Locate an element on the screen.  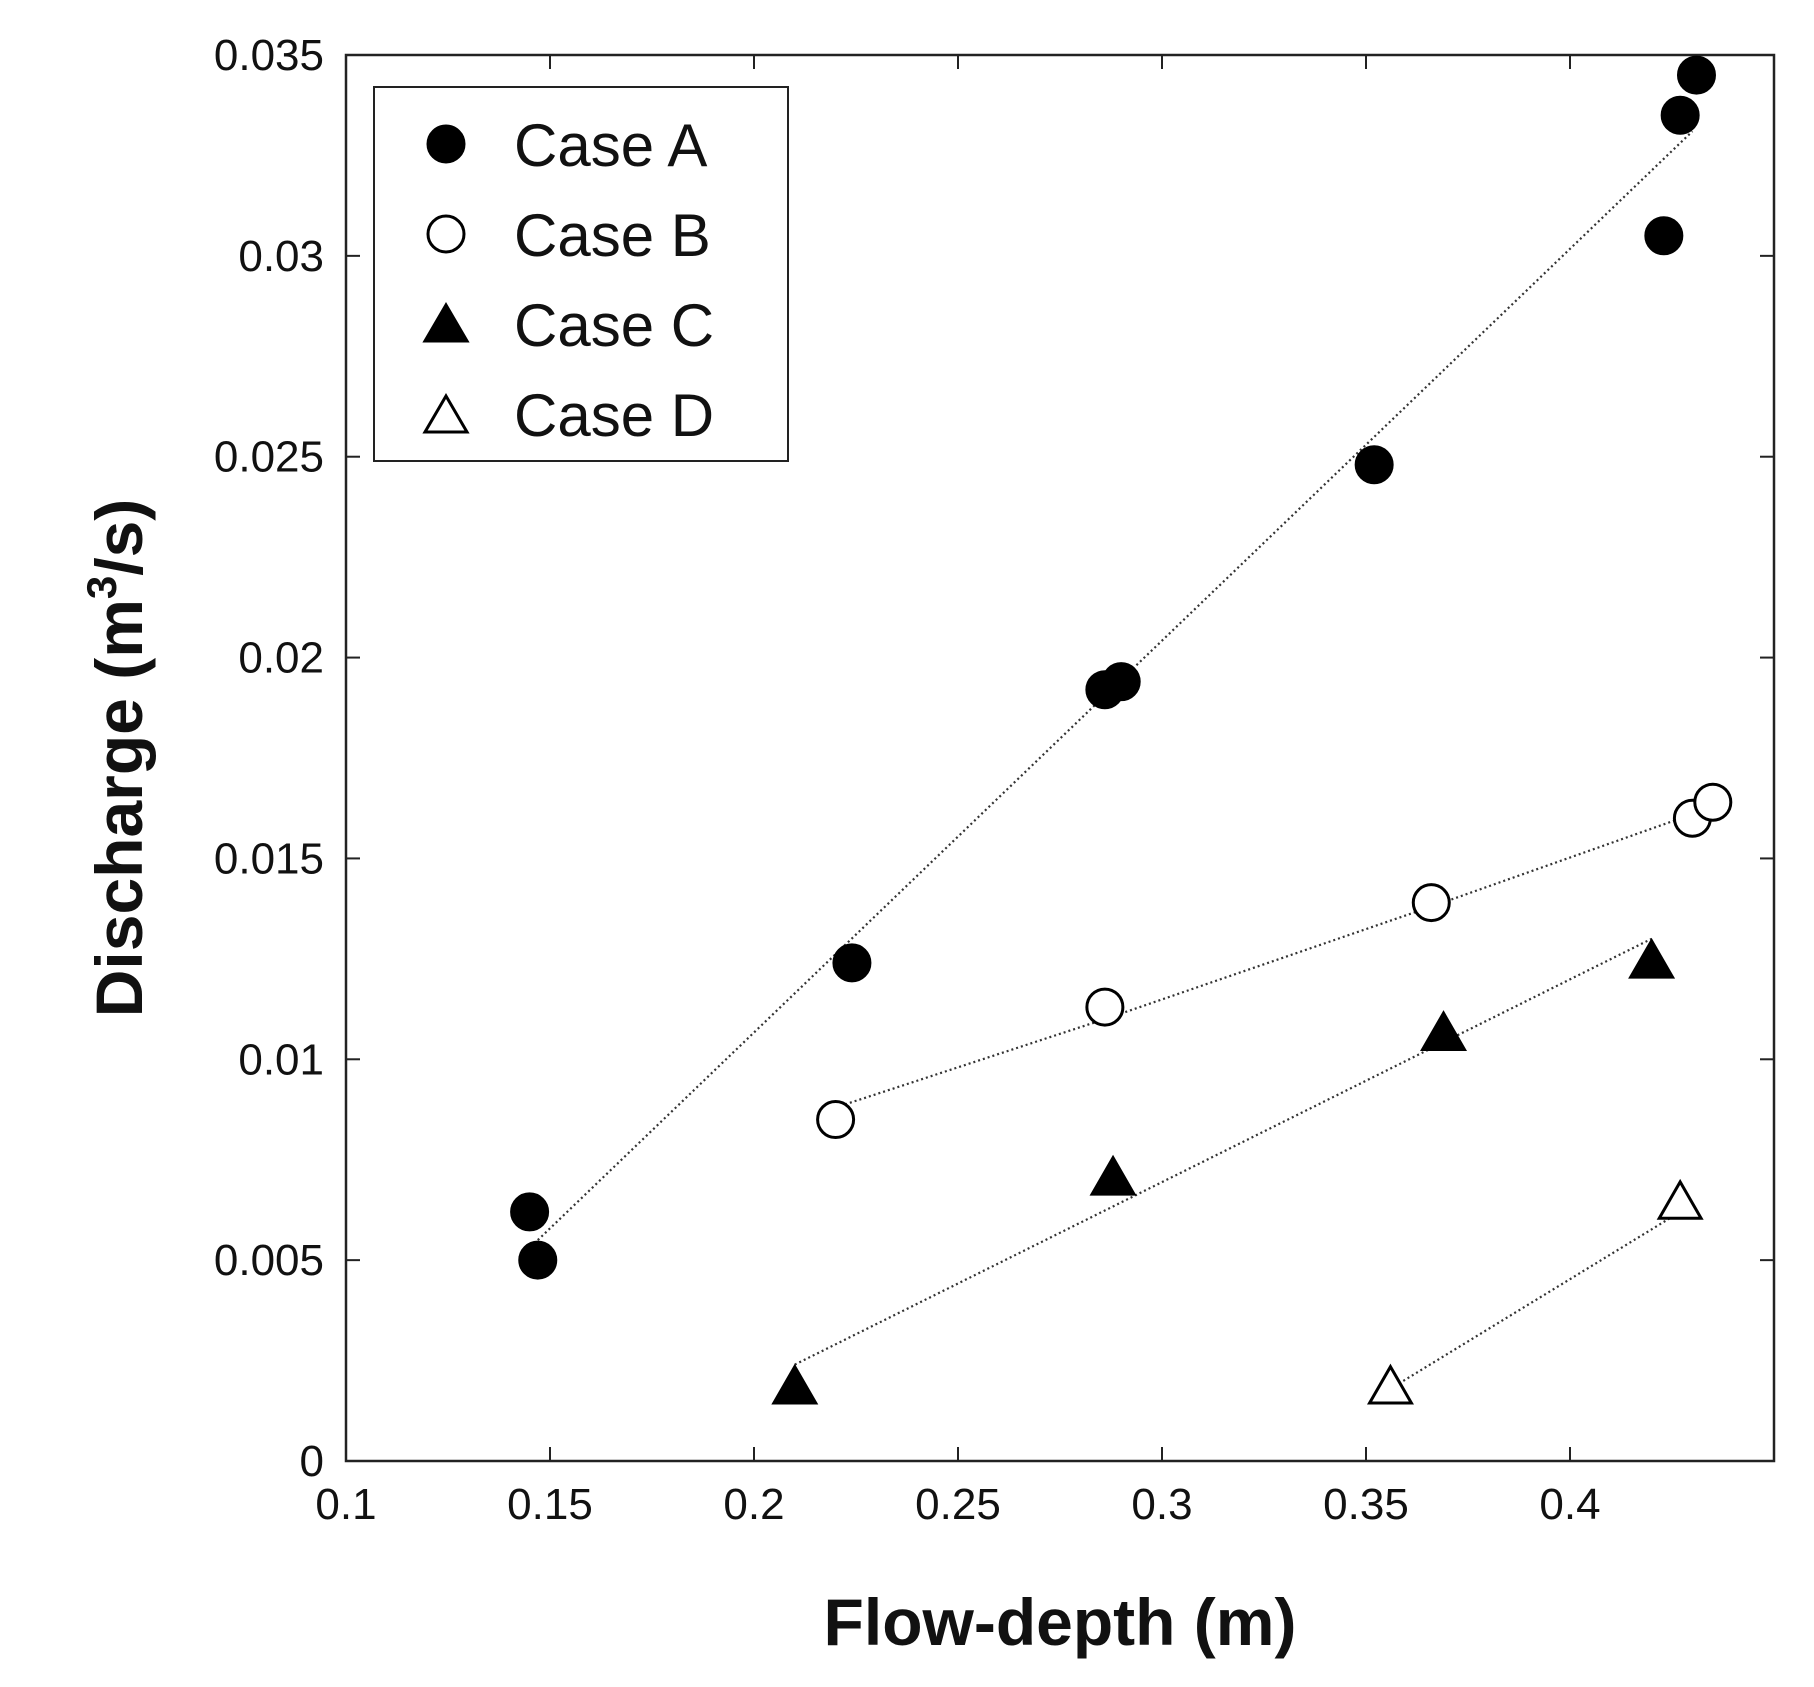
y-tick-label: 0.01 is located at coordinates (281, 1059).